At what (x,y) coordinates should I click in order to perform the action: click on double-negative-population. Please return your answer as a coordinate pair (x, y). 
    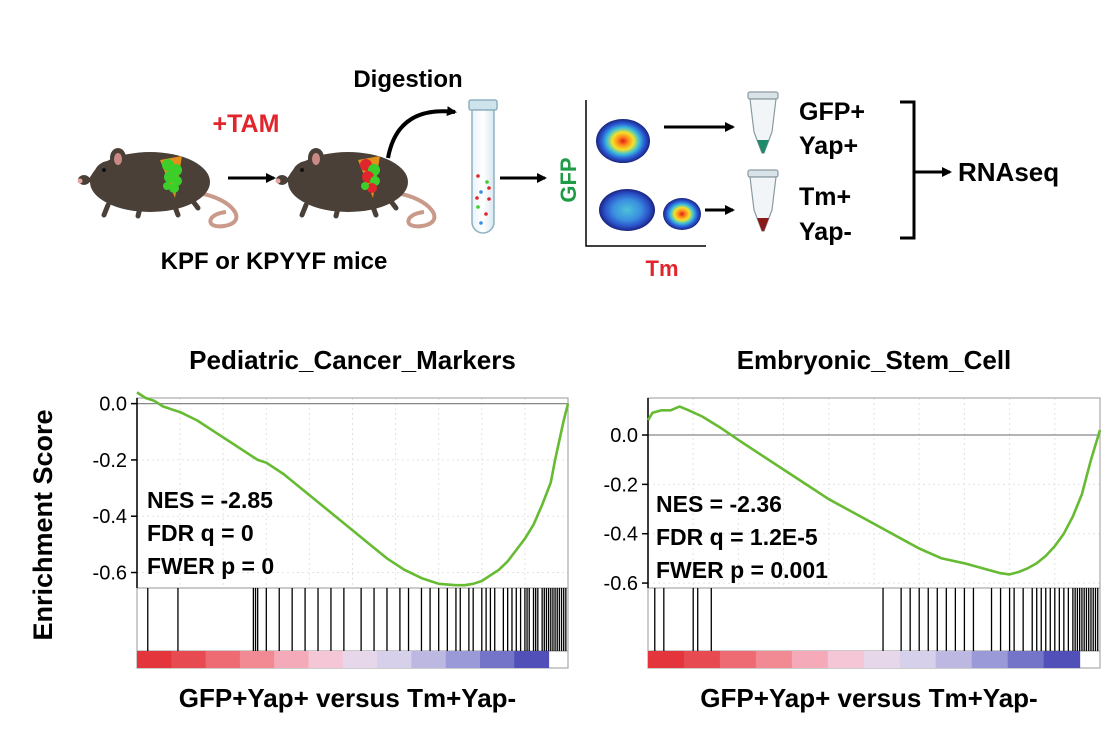
    Looking at the image, I should click on (627, 210).